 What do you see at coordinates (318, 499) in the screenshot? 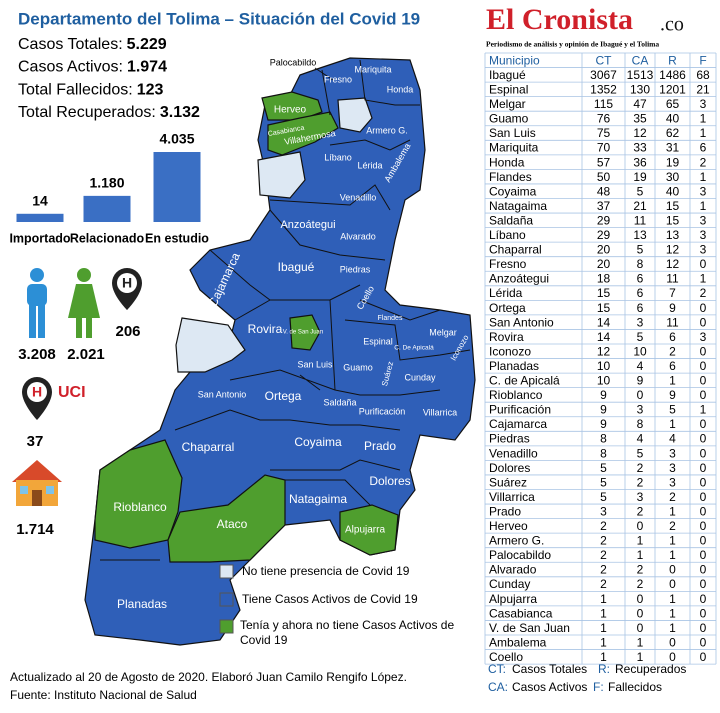
I see `region-label: Natagaima` at bounding box center [318, 499].